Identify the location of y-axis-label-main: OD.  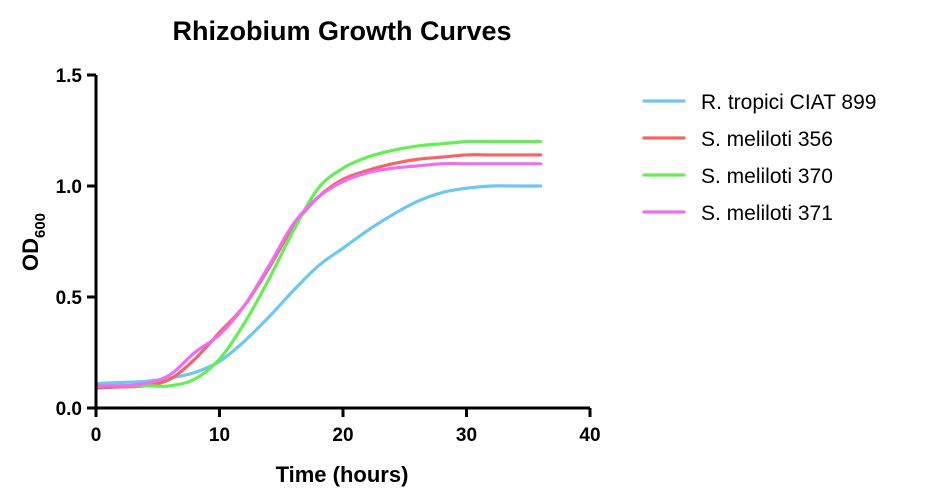
(30, 254).